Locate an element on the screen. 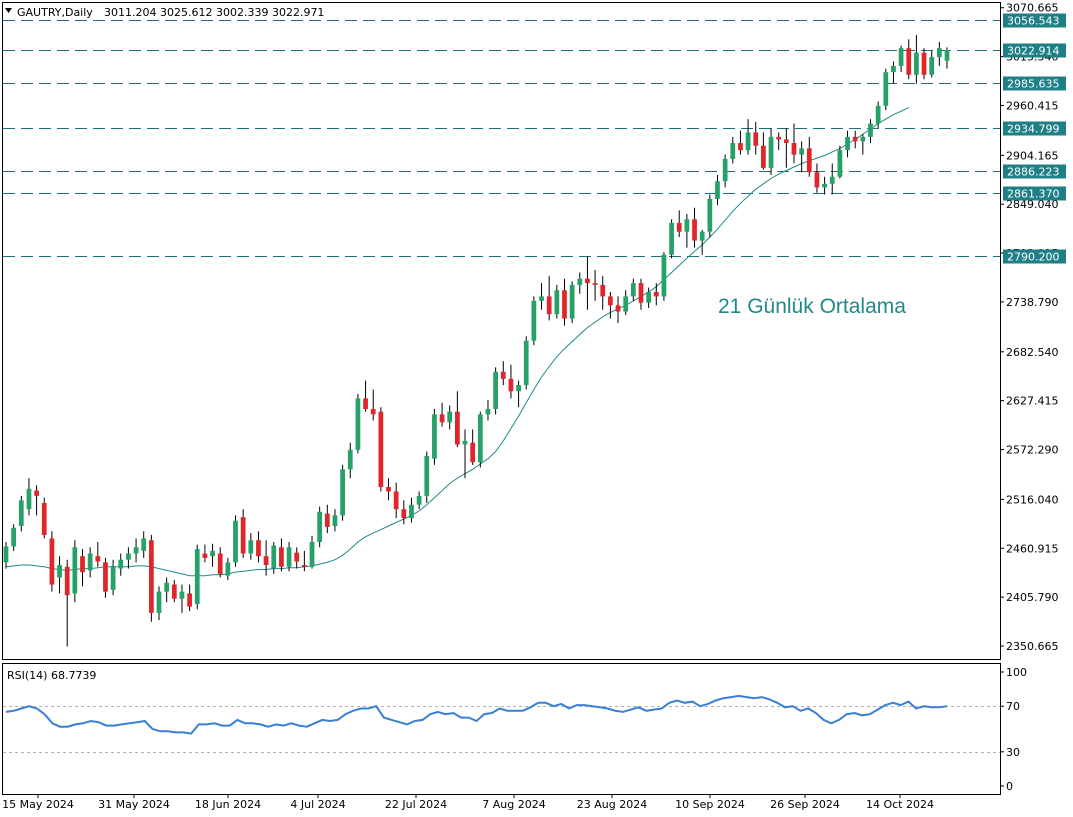 This screenshot has width=1073, height=817. x-tick-label: 15 May 2024 is located at coordinates (38, 804).